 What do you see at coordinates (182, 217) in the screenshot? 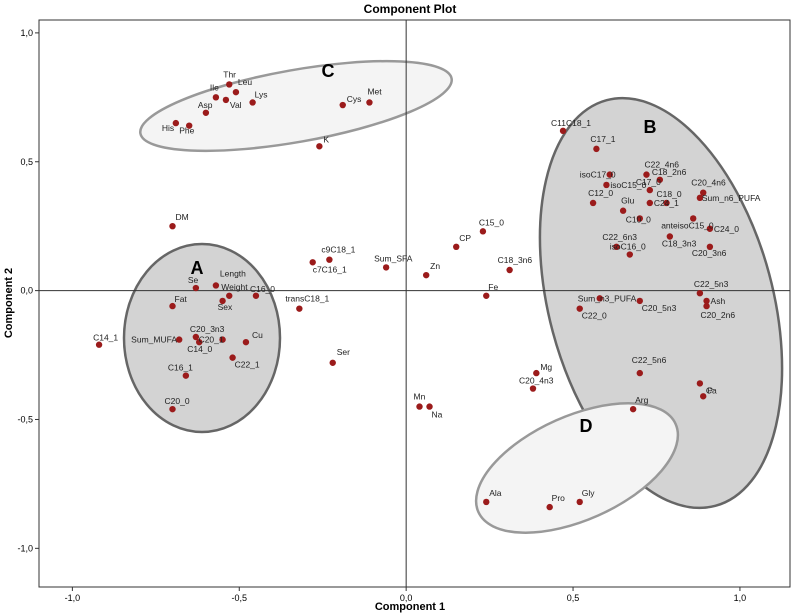
I see `data-point-label: DM` at bounding box center [182, 217].